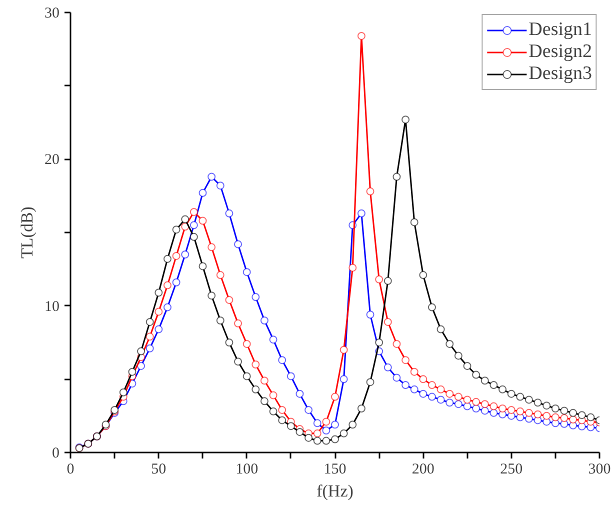 The image size is (611, 512). Describe the element at coordinates (158, 470) in the screenshot. I see `x-tick-label: 50` at that location.